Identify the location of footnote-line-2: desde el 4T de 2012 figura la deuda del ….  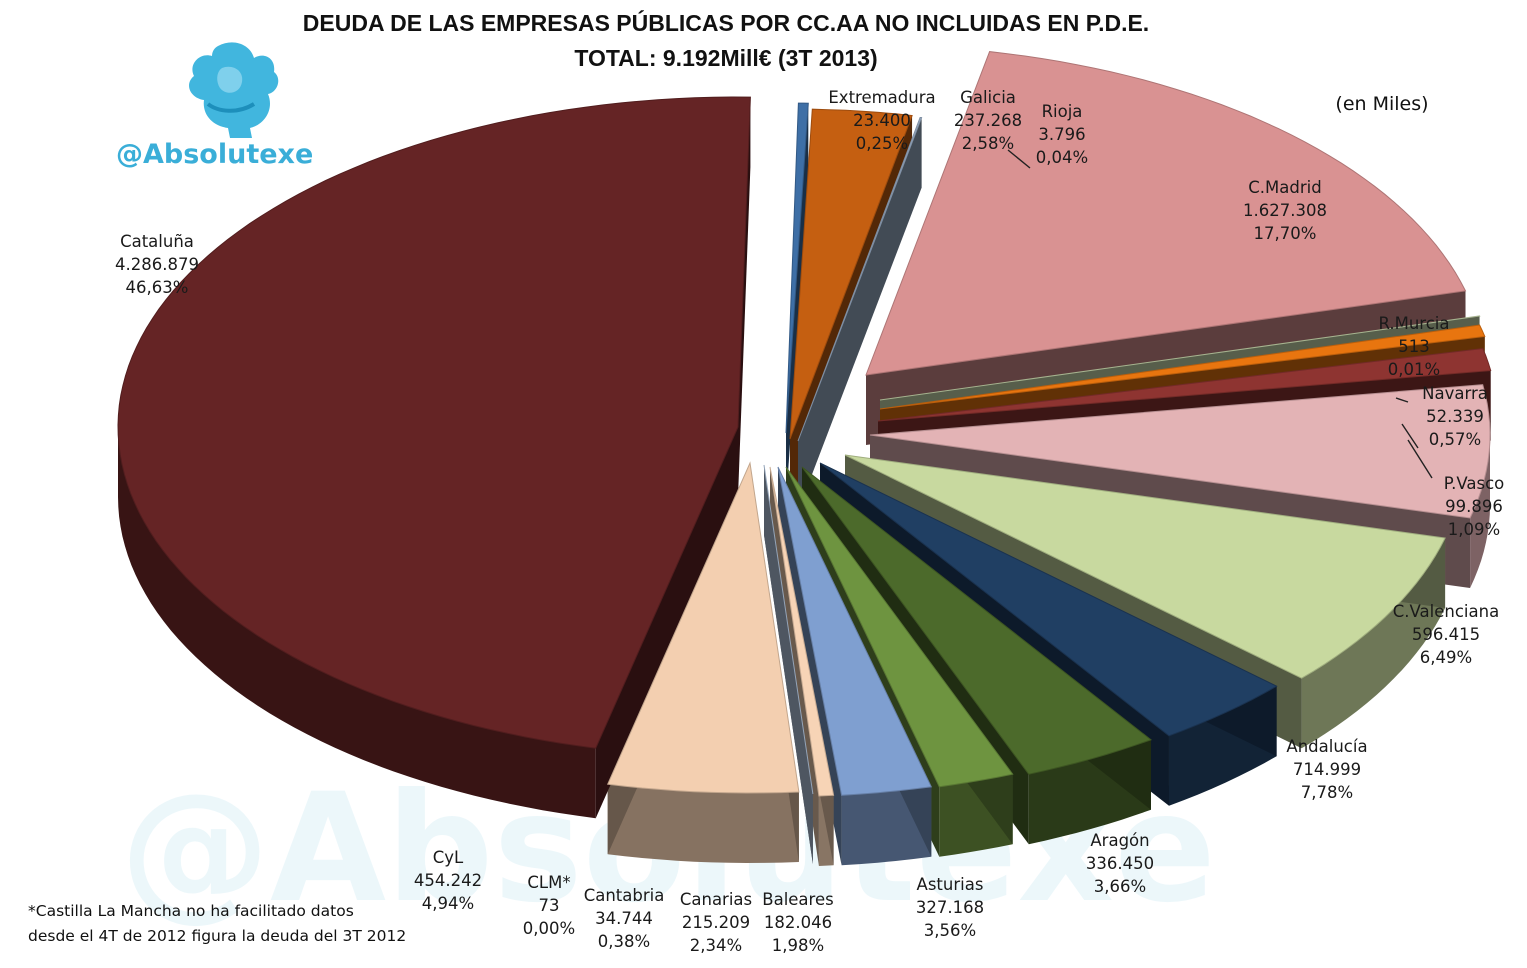
(217, 936).